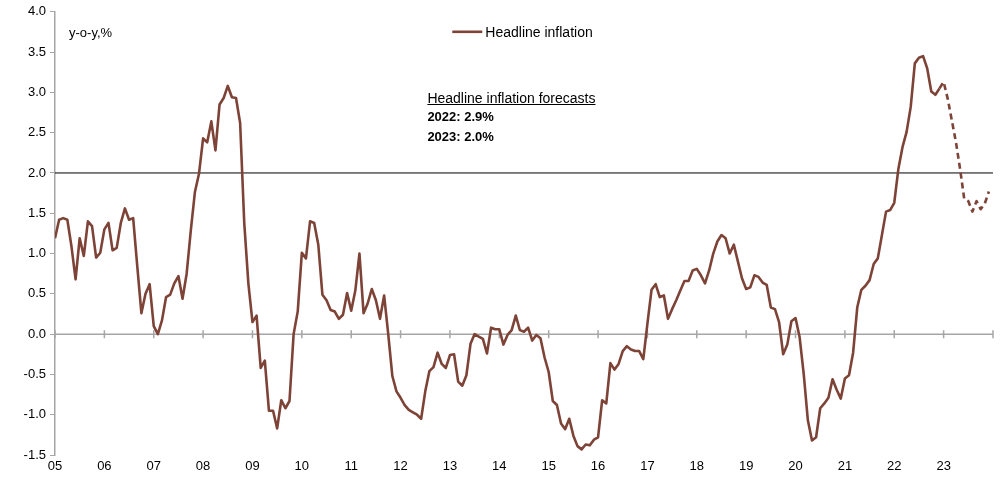  What do you see at coordinates (460, 117) in the screenshot?
I see `annotation: 2022: 2.9%` at bounding box center [460, 117].